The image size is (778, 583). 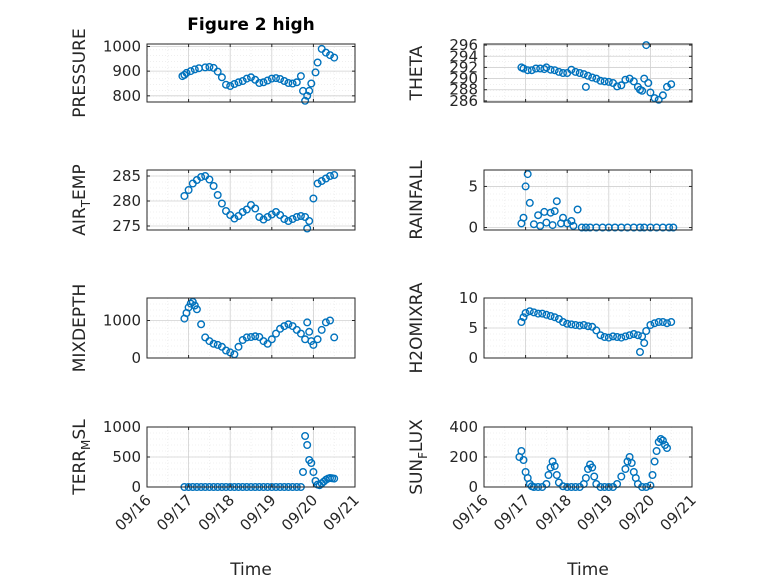 I want to click on y-tick-label: 292, so click(x=463, y=67).